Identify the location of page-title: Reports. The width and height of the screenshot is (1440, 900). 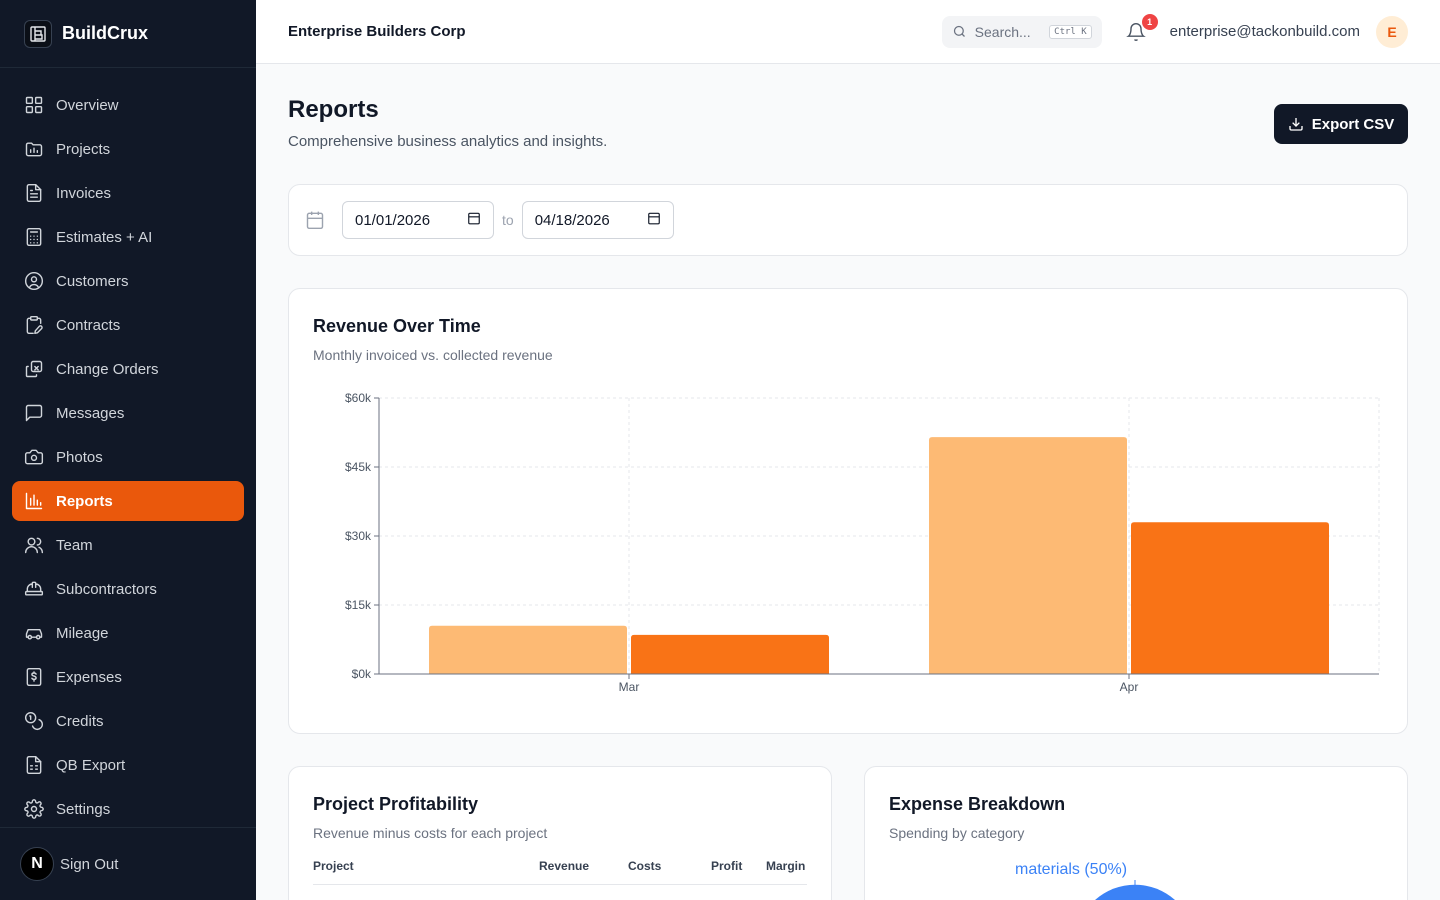
(333, 109).